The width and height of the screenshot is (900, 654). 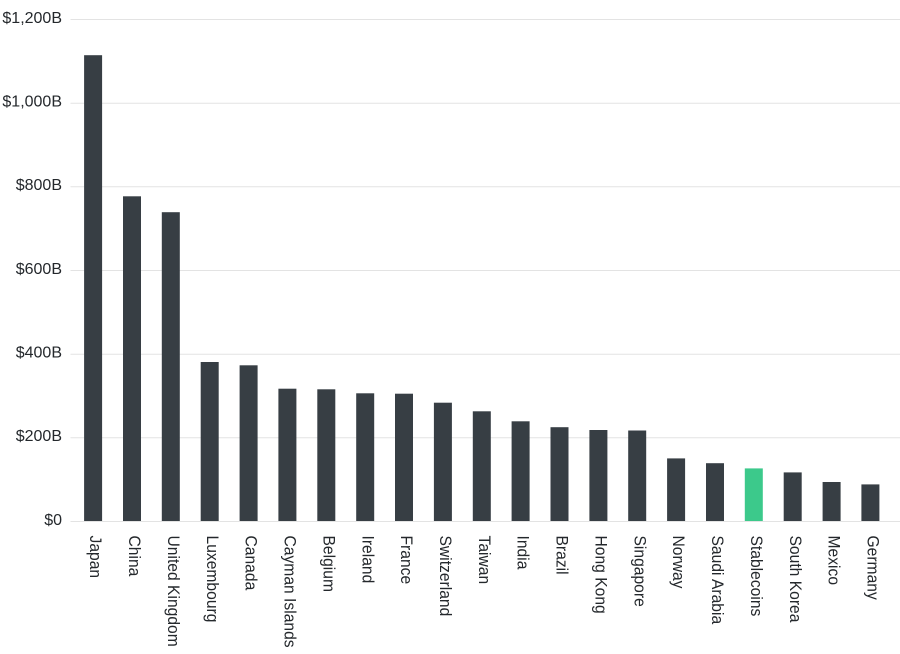 What do you see at coordinates (367, 560) in the screenshot?
I see `svg-text: Ireland` at bounding box center [367, 560].